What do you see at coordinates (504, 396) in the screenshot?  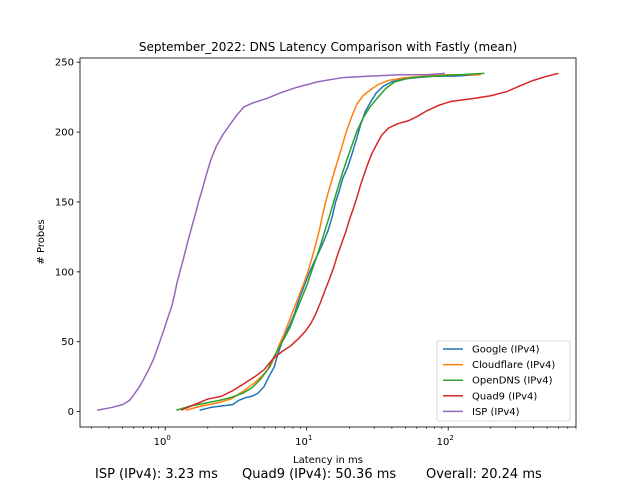 I see `legend-label-4: Quad9 (IPv4)` at bounding box center [504, 396].